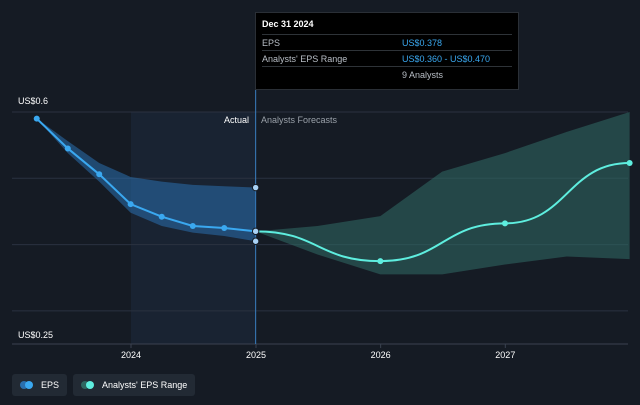 The width and height of the screenshot is (640, 405). I want to click on tooltip-row-range: Analysts' EPS Range US$0.360 - US$0.470, so click(387, 58).